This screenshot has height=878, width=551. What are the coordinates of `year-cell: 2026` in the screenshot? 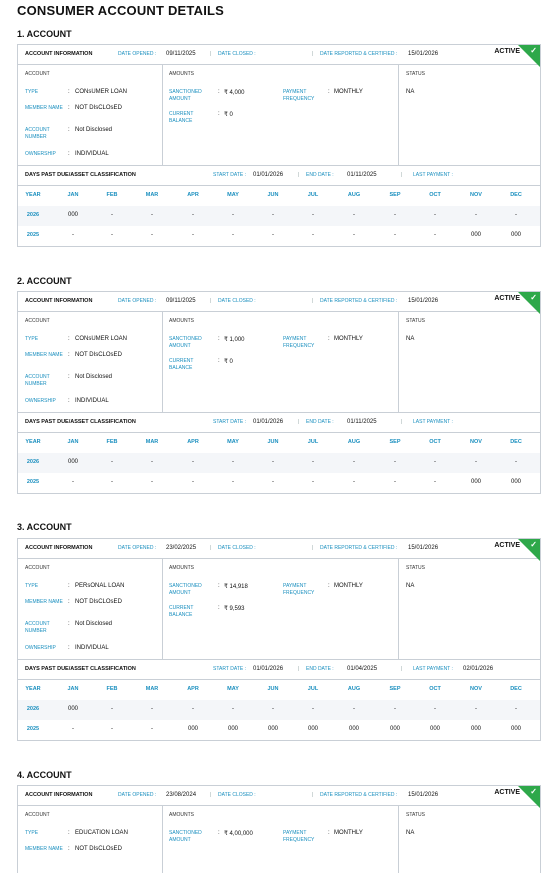 It's located at (33, 709).